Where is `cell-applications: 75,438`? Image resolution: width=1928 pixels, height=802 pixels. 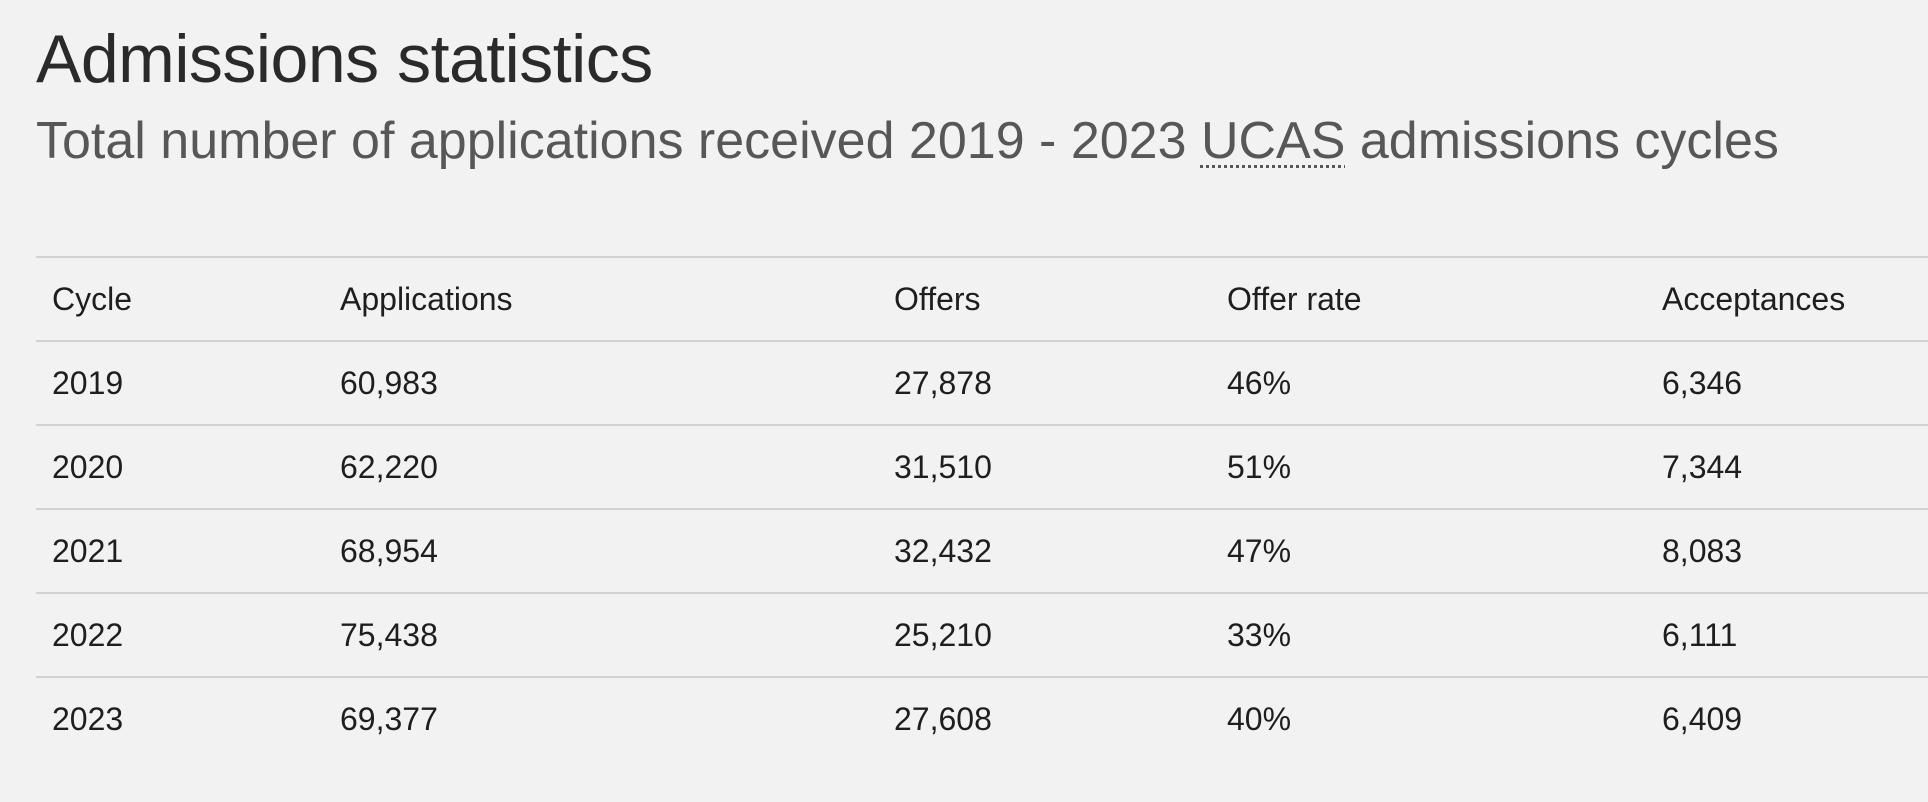
cell-applications: 75,438 is located at coordinates (601, 634).